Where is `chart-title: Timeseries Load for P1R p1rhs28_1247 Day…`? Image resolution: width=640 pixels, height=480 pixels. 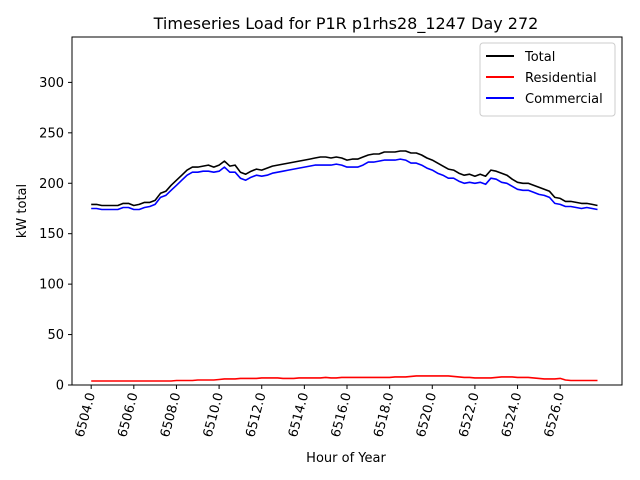
chart-title: Timeseries Load for P1R p1rhs28_1247 Day… is located at coordinates (346, 24).